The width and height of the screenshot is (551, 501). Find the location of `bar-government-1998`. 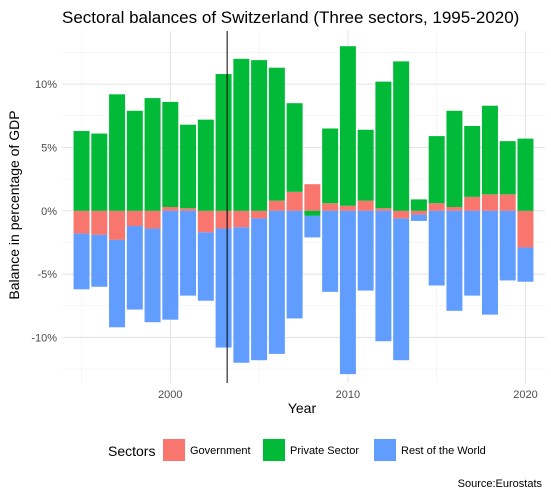

bar-government-1998 is located at coordinates (134, 218).